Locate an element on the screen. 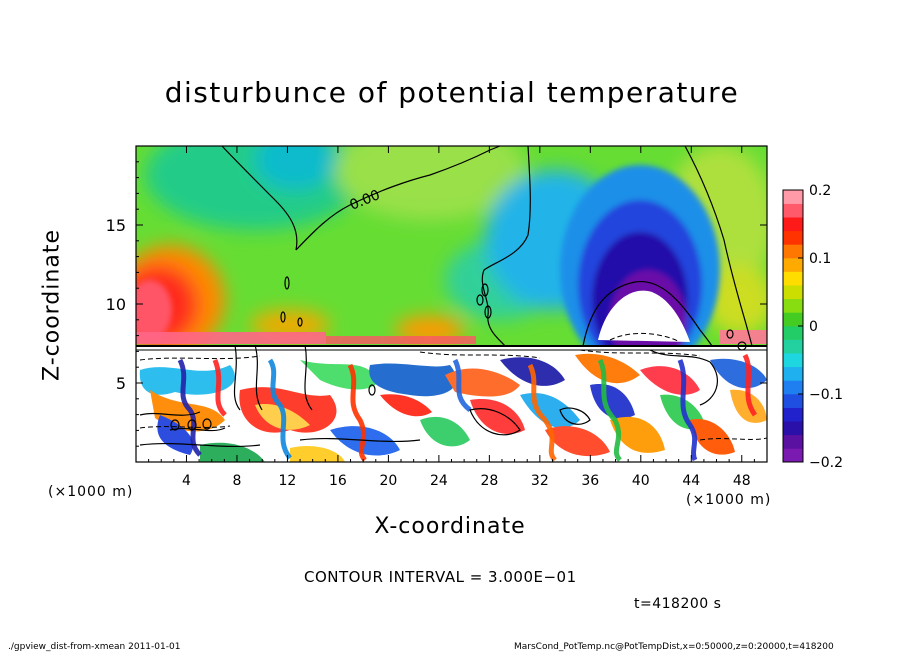  x-tick-label: 40 is located at coordinates (641, 481).